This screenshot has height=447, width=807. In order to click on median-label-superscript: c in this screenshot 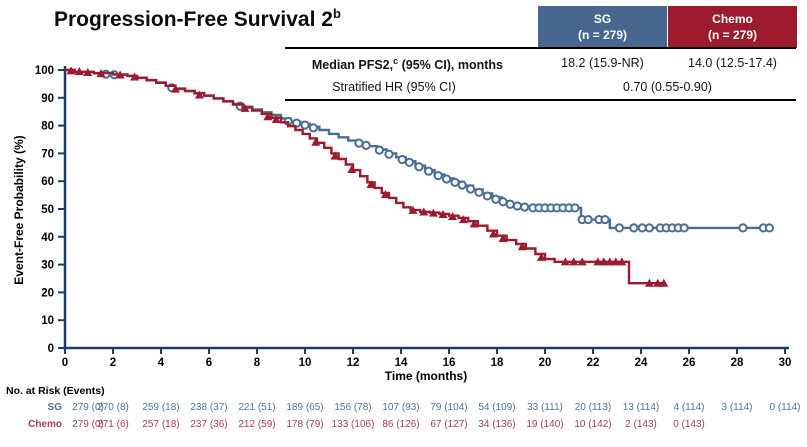, I will do `click(396, 61)`.